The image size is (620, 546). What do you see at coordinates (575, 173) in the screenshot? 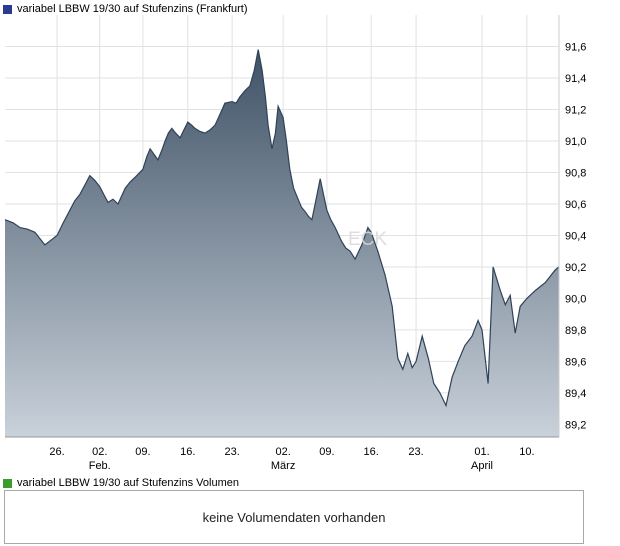
I see `y-axis-tick-label: 90,8` at bounding box center [575, 173].